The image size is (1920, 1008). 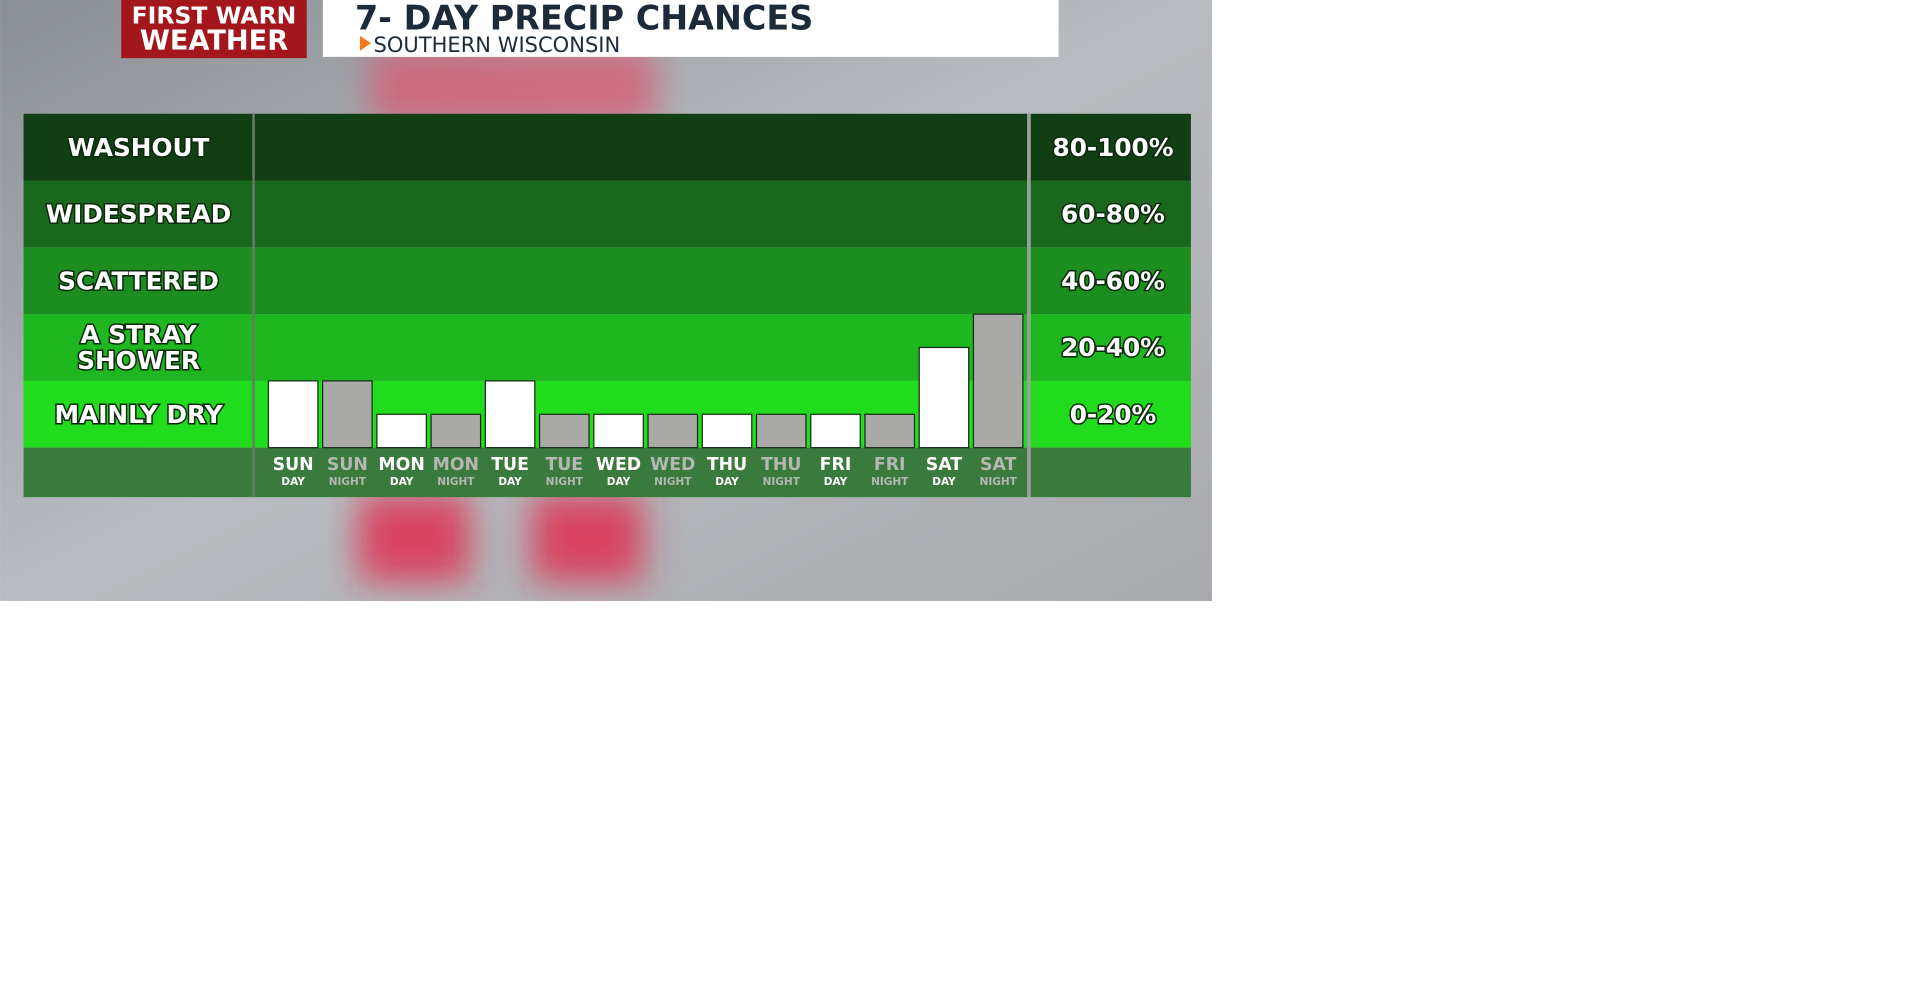 What do you see at coordinates (1113, 347) in the screenshot?
I see `band-range: 20-40%` at bounding box center [1113, 347].